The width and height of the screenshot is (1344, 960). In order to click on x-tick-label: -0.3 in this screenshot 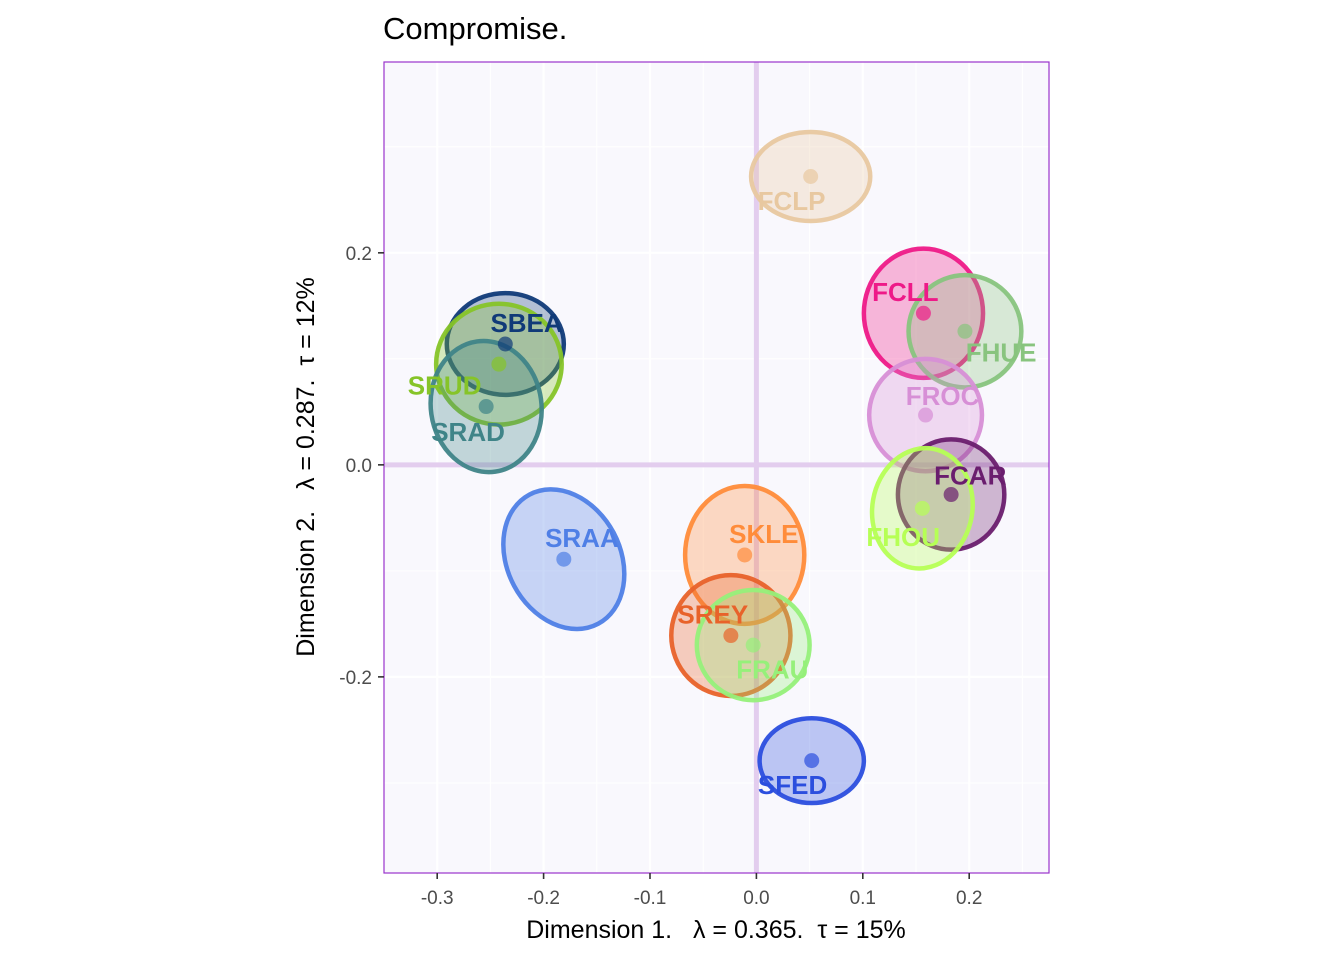, I will do `click(437, 898)`.